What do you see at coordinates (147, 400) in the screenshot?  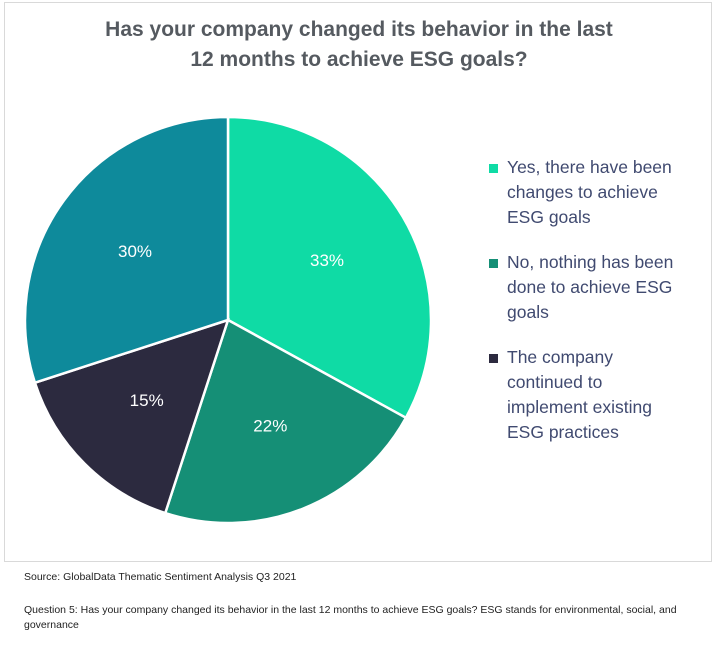 I see `pie-label-2: 15%` at bounding box center [147, 400].